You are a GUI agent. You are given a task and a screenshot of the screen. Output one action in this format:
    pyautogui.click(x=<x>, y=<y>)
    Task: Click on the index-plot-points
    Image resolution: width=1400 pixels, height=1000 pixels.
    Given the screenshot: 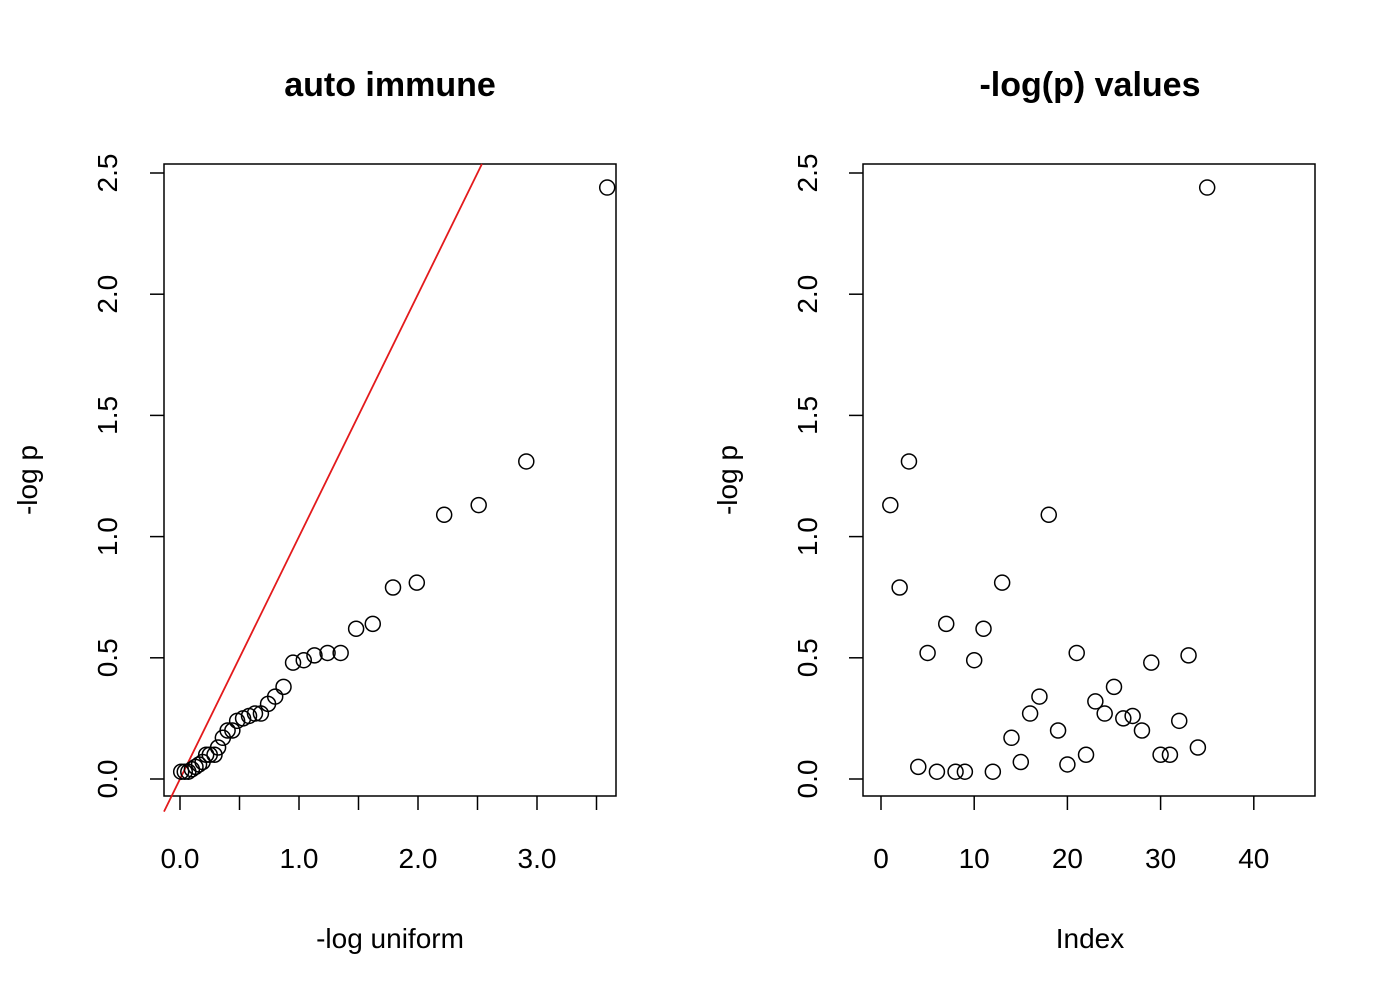 What is the action you would take?
    pyautogui.click(x=1049, y=479)
    